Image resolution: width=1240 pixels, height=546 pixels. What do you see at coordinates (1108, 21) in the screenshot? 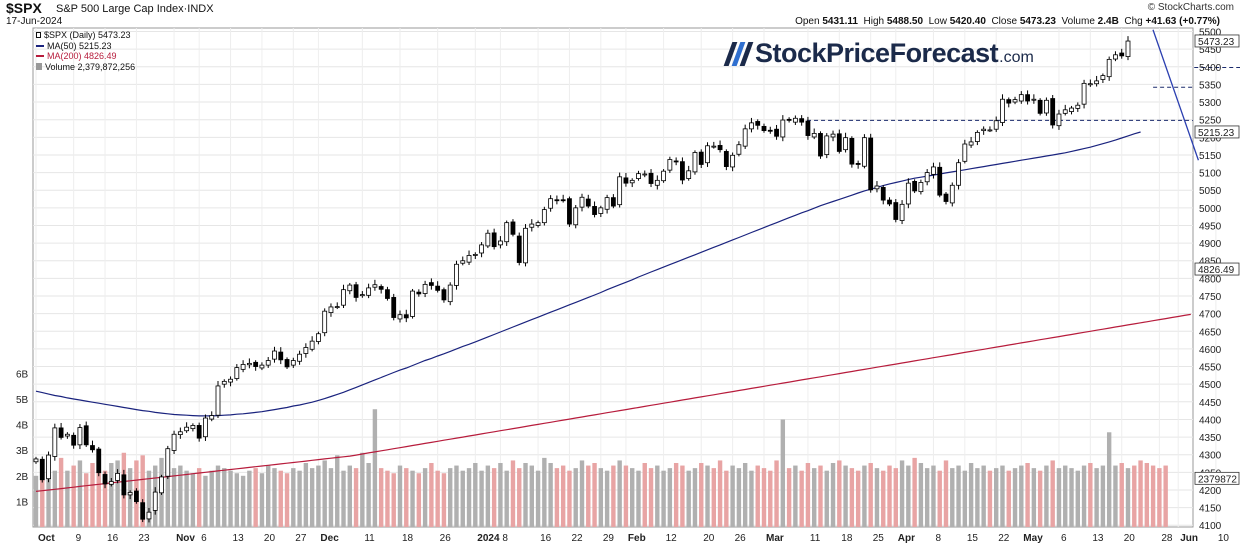
I see `volume-value: 2.4B` at bounding box center [1108, 21].